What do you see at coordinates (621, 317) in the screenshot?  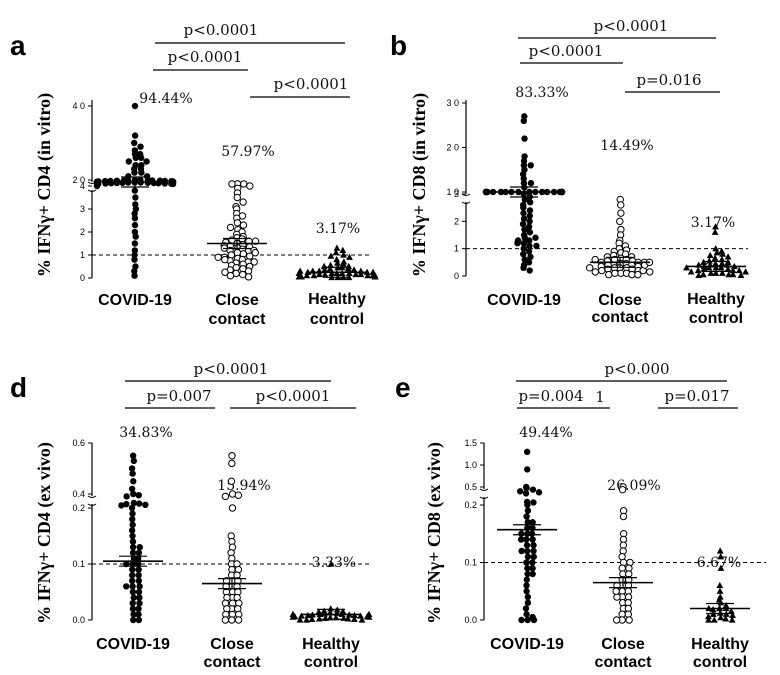 I see `category-label: contact` at bounding box center [621, 317].